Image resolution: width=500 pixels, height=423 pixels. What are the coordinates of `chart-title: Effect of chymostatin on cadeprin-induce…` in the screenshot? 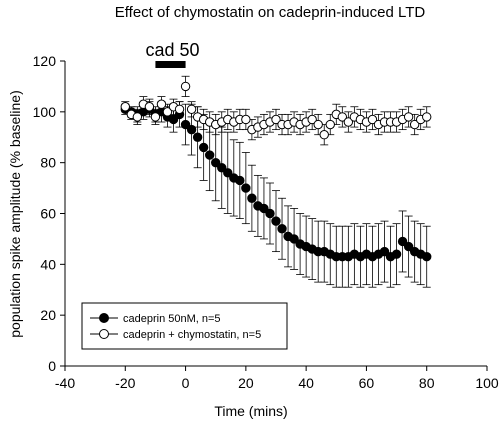 It's located at (270, 12).